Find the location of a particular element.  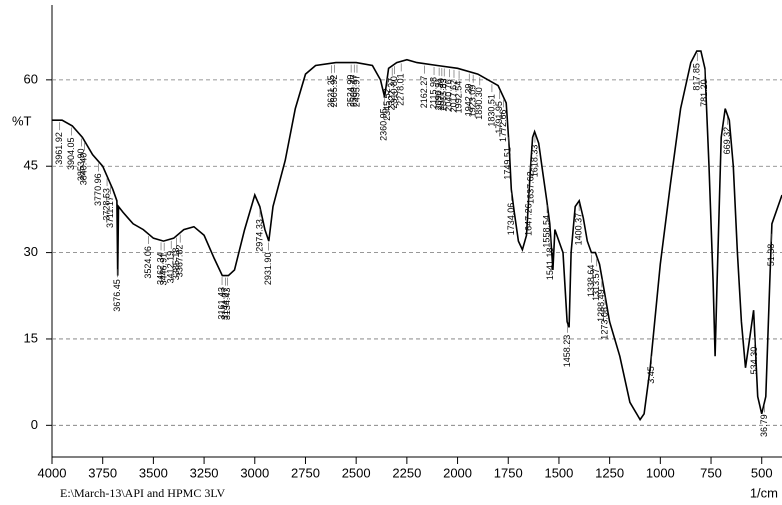

peak-label: 1992.54 is located at coordinates (458, 97).